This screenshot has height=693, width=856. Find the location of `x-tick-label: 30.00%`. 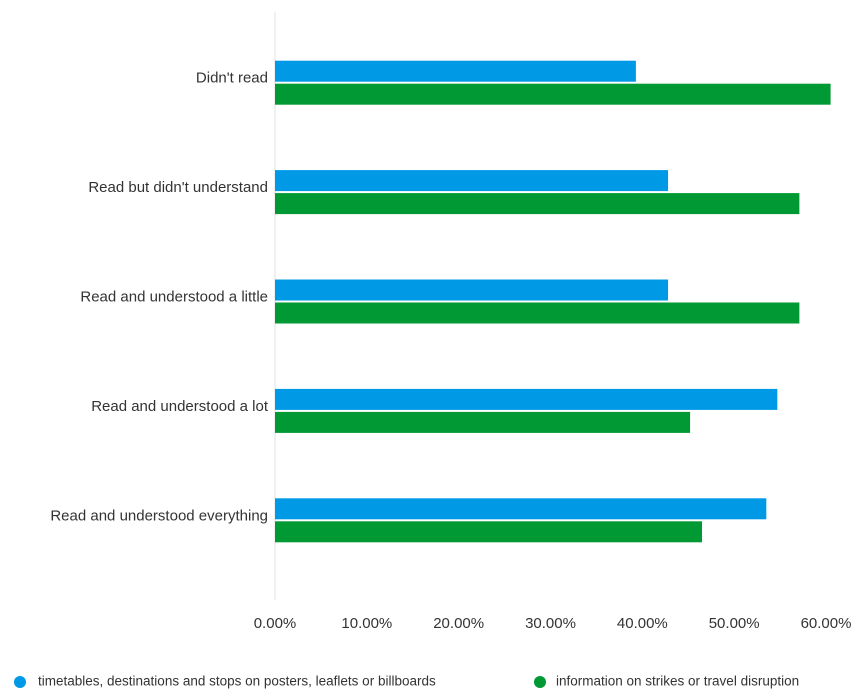

x-tick-label: 30.00% is located at coordinates (550, 623).